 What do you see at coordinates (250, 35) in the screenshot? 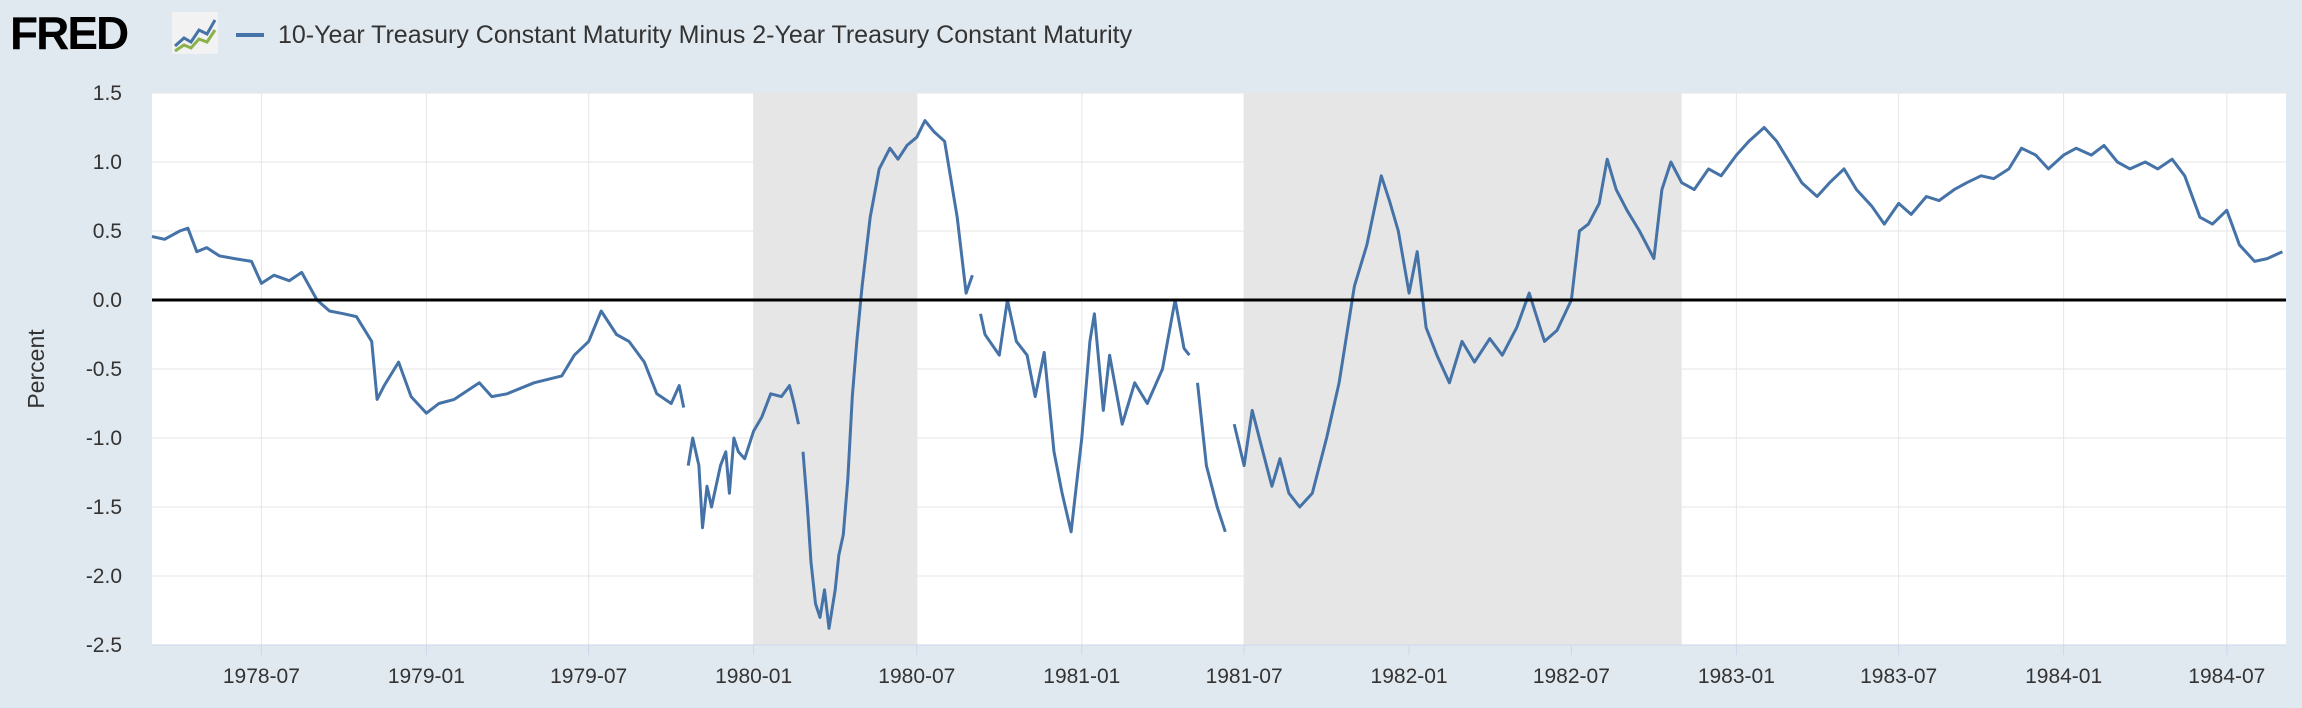
I see `legend-series-swatch` at bounding box center [250, 35].